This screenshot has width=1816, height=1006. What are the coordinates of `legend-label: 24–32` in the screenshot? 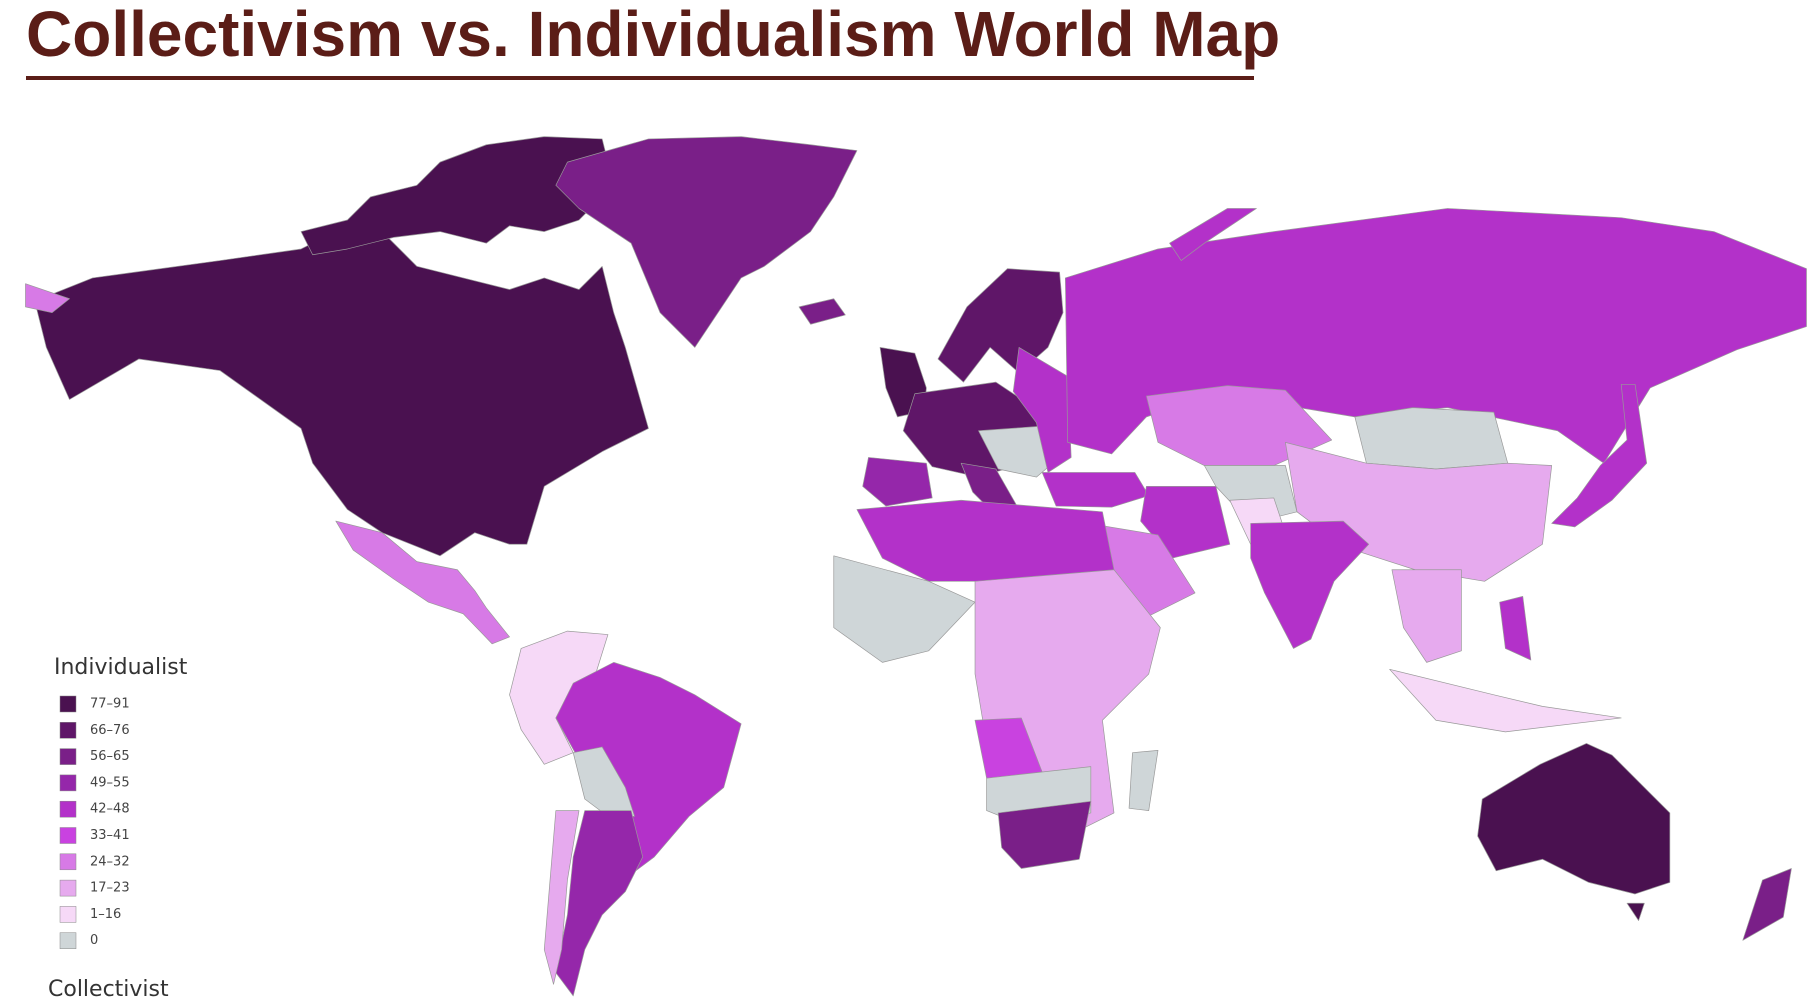 It's located at (110, 861).